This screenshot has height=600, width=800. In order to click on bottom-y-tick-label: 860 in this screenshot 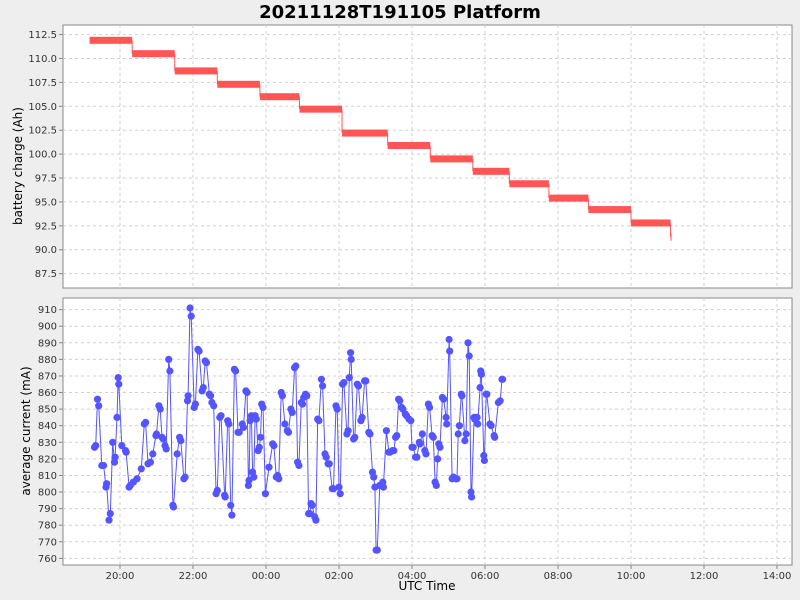, I will do `click(47, 393)`.